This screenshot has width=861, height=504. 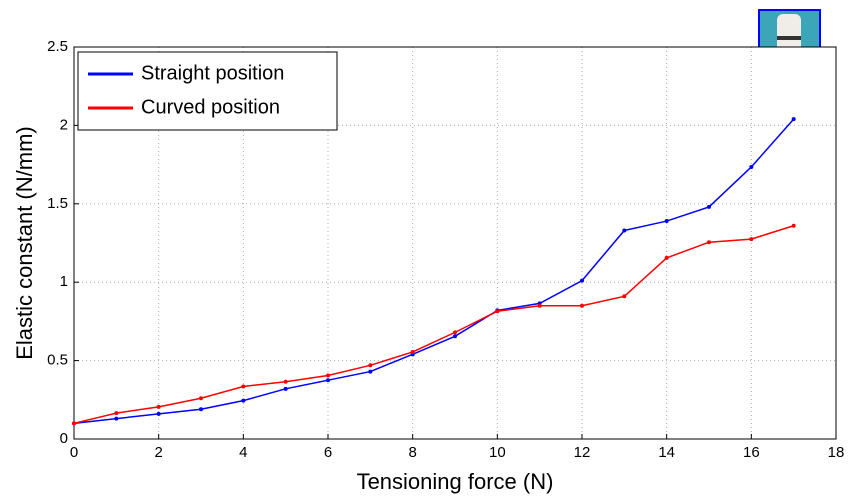 What do you see at coordinates (57, 203) in the screenshot?
I see `y-tick-label: 1.5` at bounding box center [57, 203].